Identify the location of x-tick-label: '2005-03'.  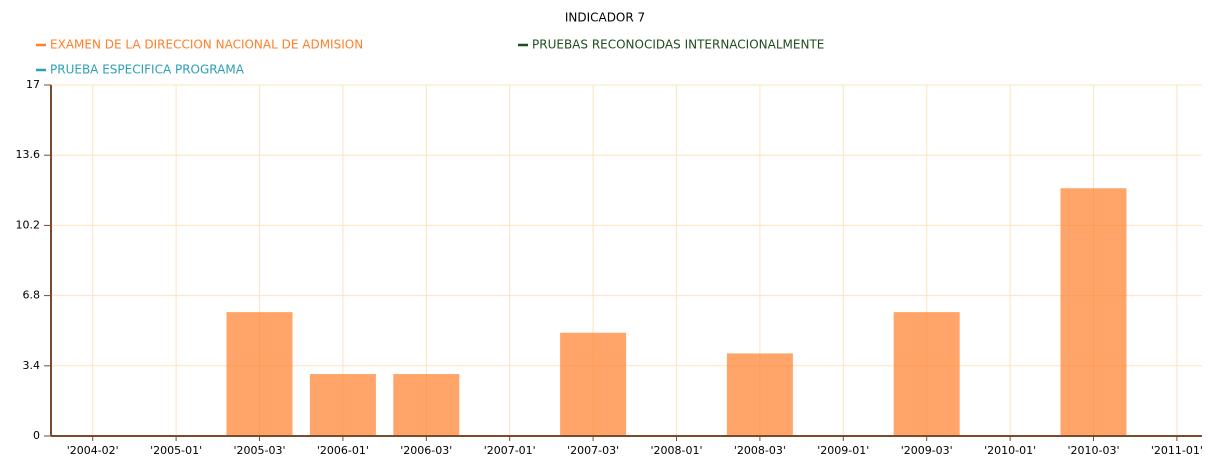
(259, 450).